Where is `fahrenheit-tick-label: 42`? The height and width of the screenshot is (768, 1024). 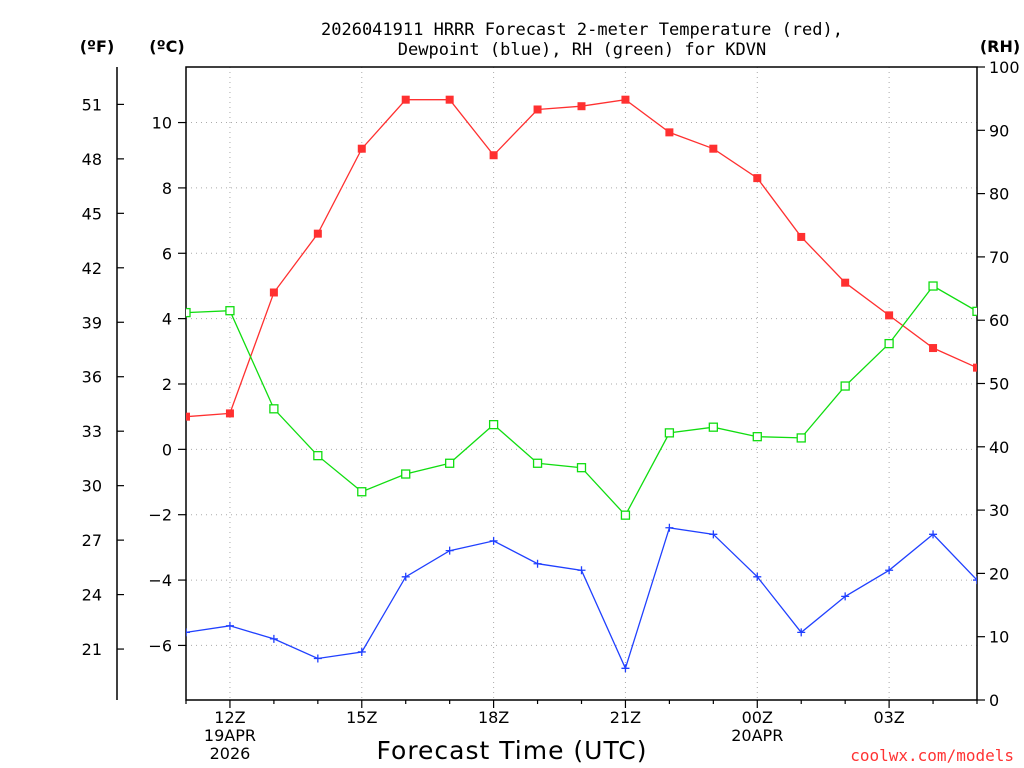
fahrenheit-tick-label: 42 is located at coordinates (92, 268).